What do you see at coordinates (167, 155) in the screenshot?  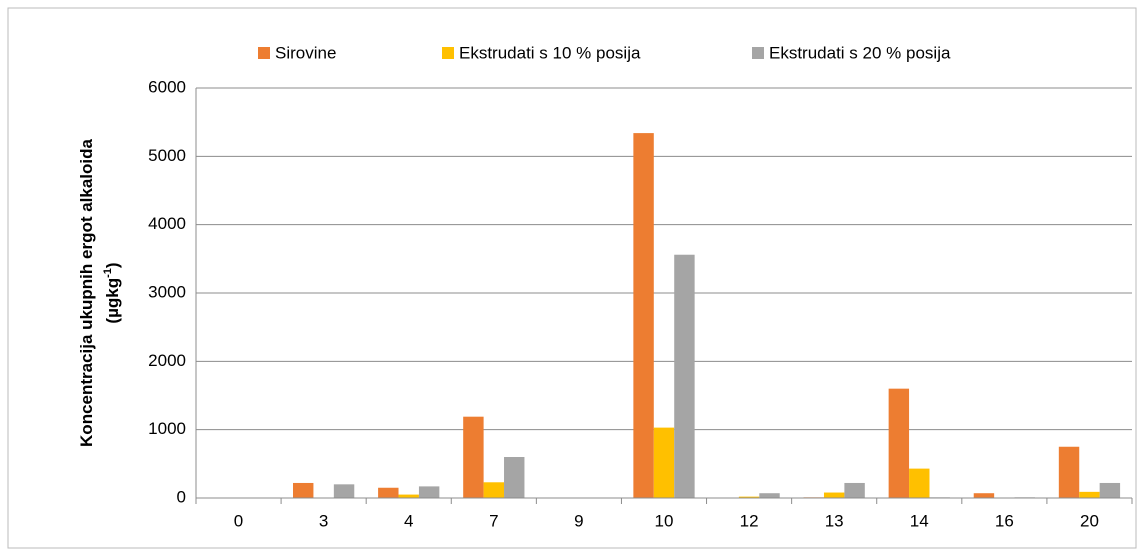 I see `y-tick-label: 5000` at bounding box center [167, 155].